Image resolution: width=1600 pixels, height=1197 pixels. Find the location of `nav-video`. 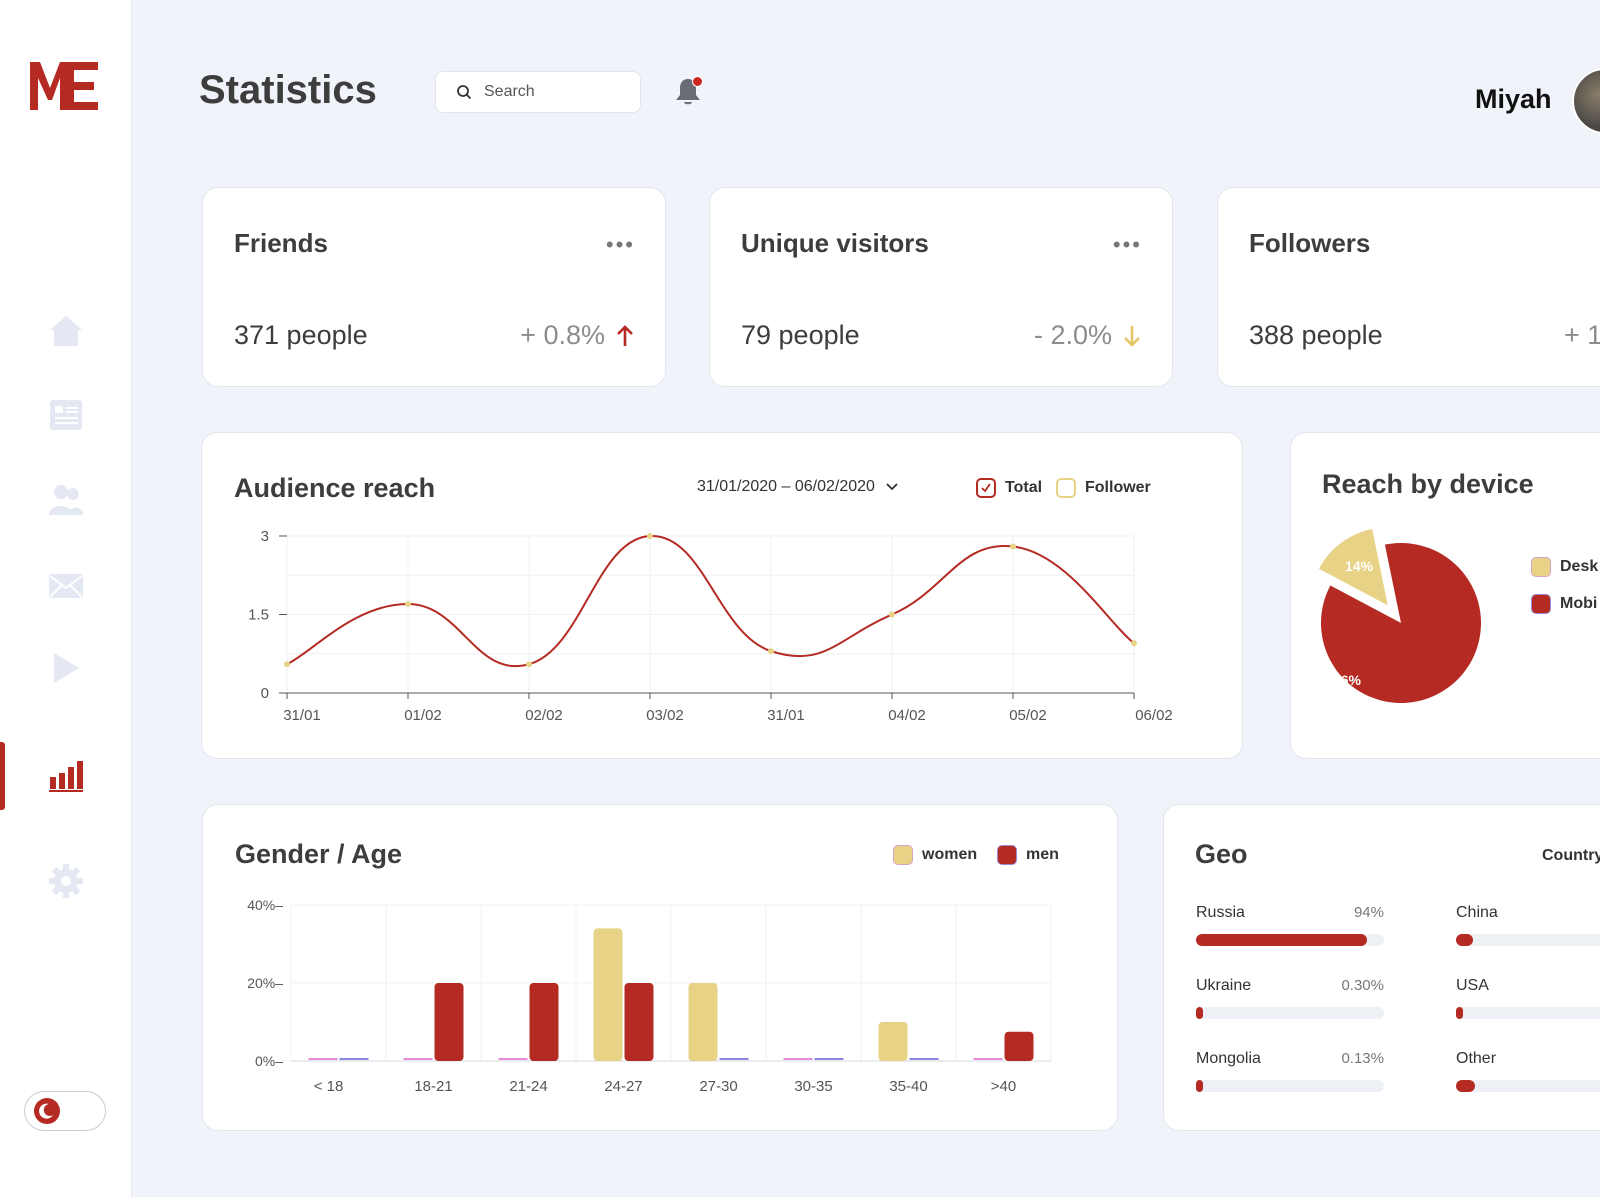

nav-video is located at coordinates (66, 668).